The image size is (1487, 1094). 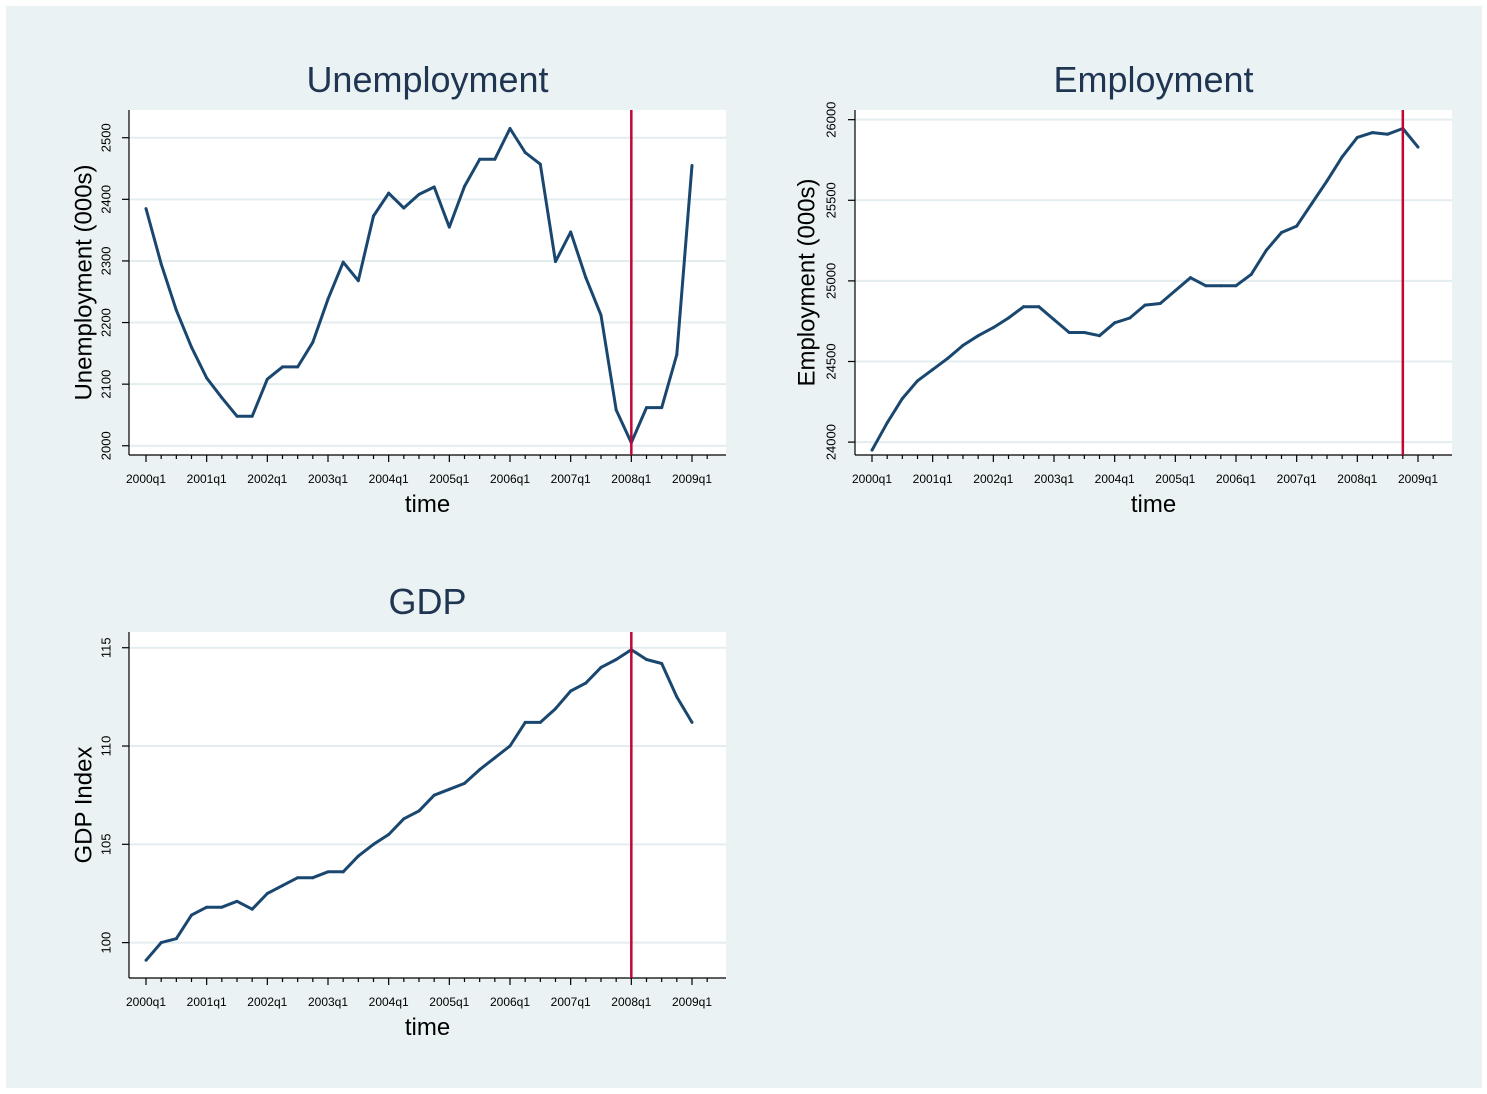 What do you see at coordinates (105, 384) in the screenshot?
I see `y-tick-label: 2100` at bounding box center [105, 384].